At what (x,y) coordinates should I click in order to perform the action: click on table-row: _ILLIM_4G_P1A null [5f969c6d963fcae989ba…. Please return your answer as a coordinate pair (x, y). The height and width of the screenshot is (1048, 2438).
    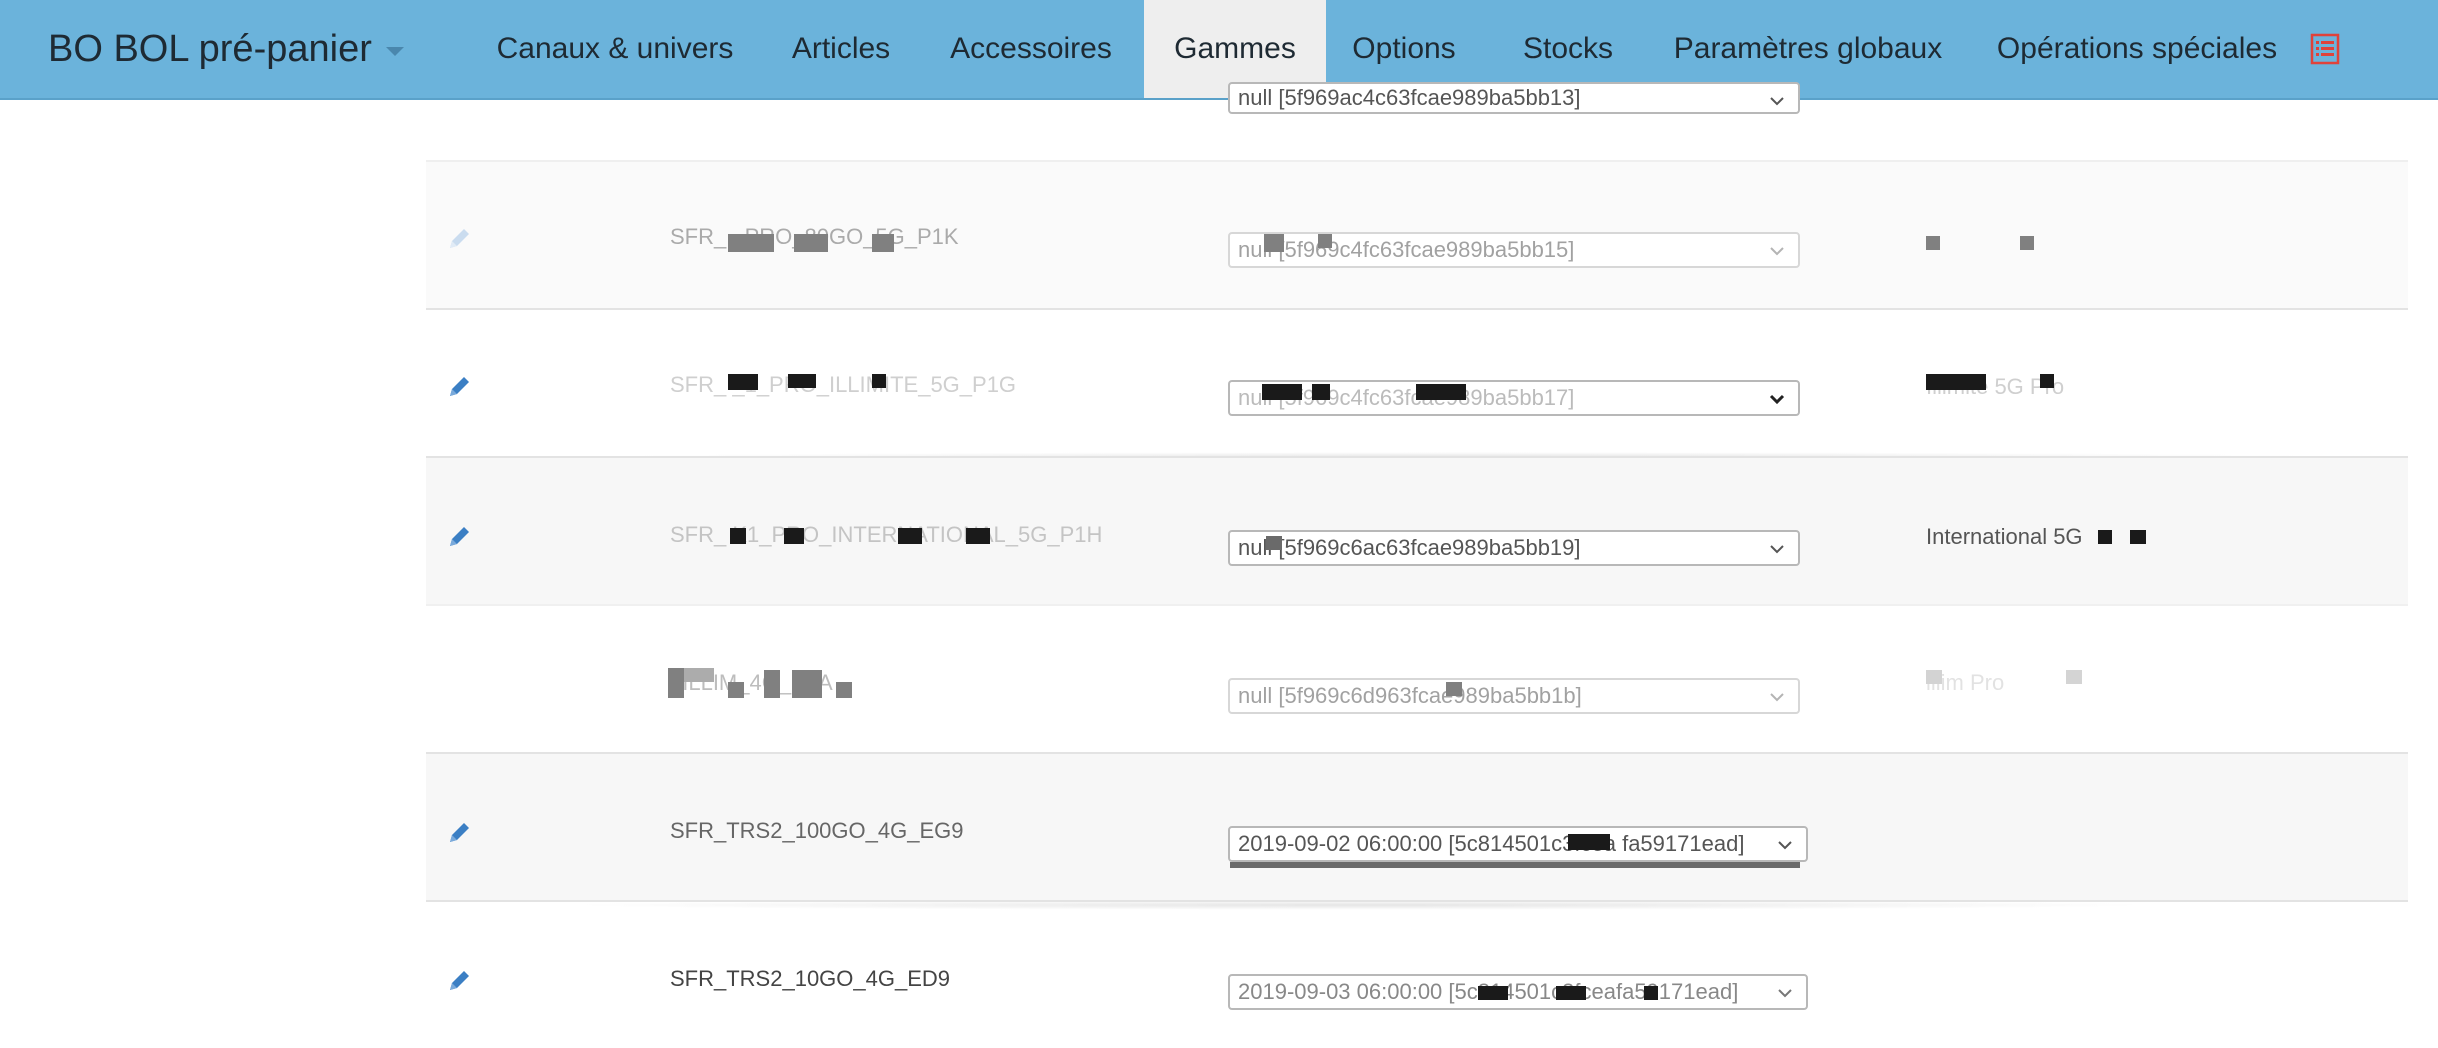
    Looking at the image, I should click on (1417, 678).